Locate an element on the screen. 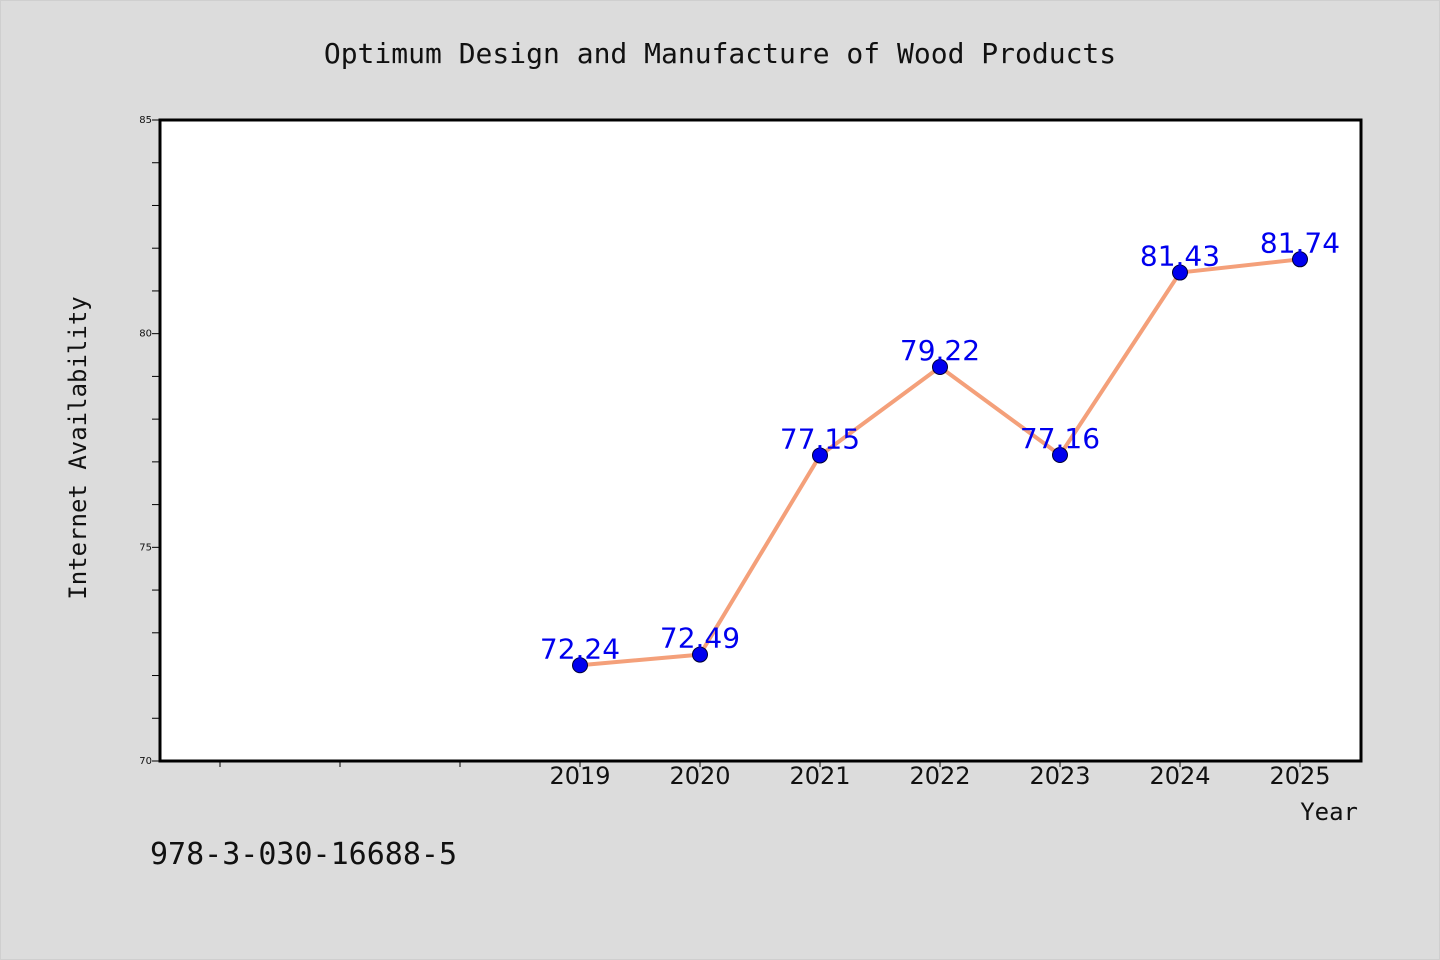 This screenshot has width=1440, height=960. y-tick-label: 85 is located at coordinates (145, 120).